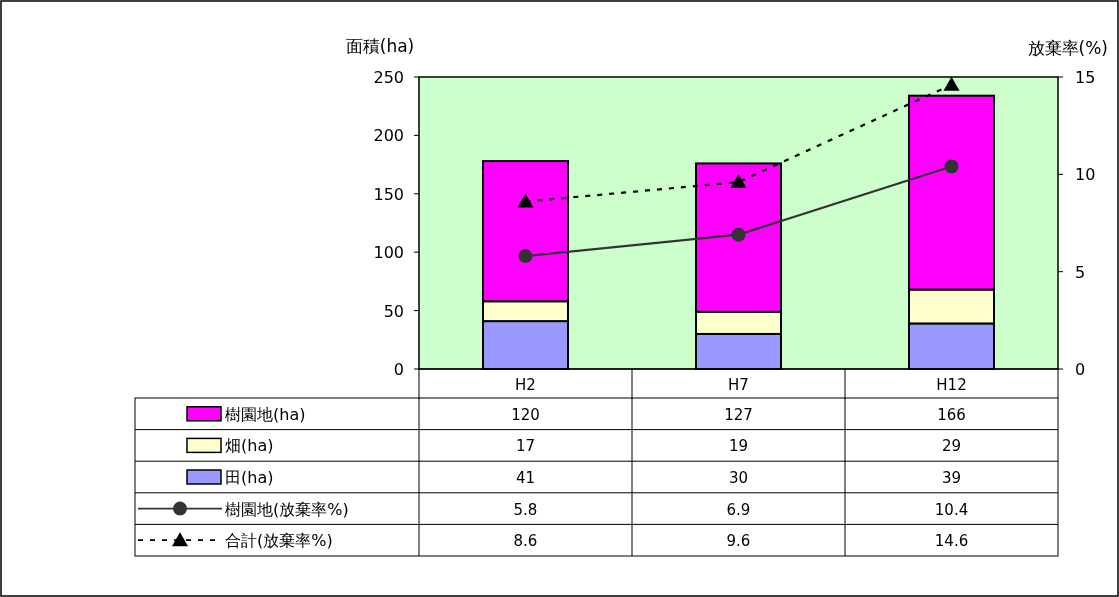 This screenshot has width=1119, height=597. I want to click on legend-label: 樹園地(ha), so click(265, 414).